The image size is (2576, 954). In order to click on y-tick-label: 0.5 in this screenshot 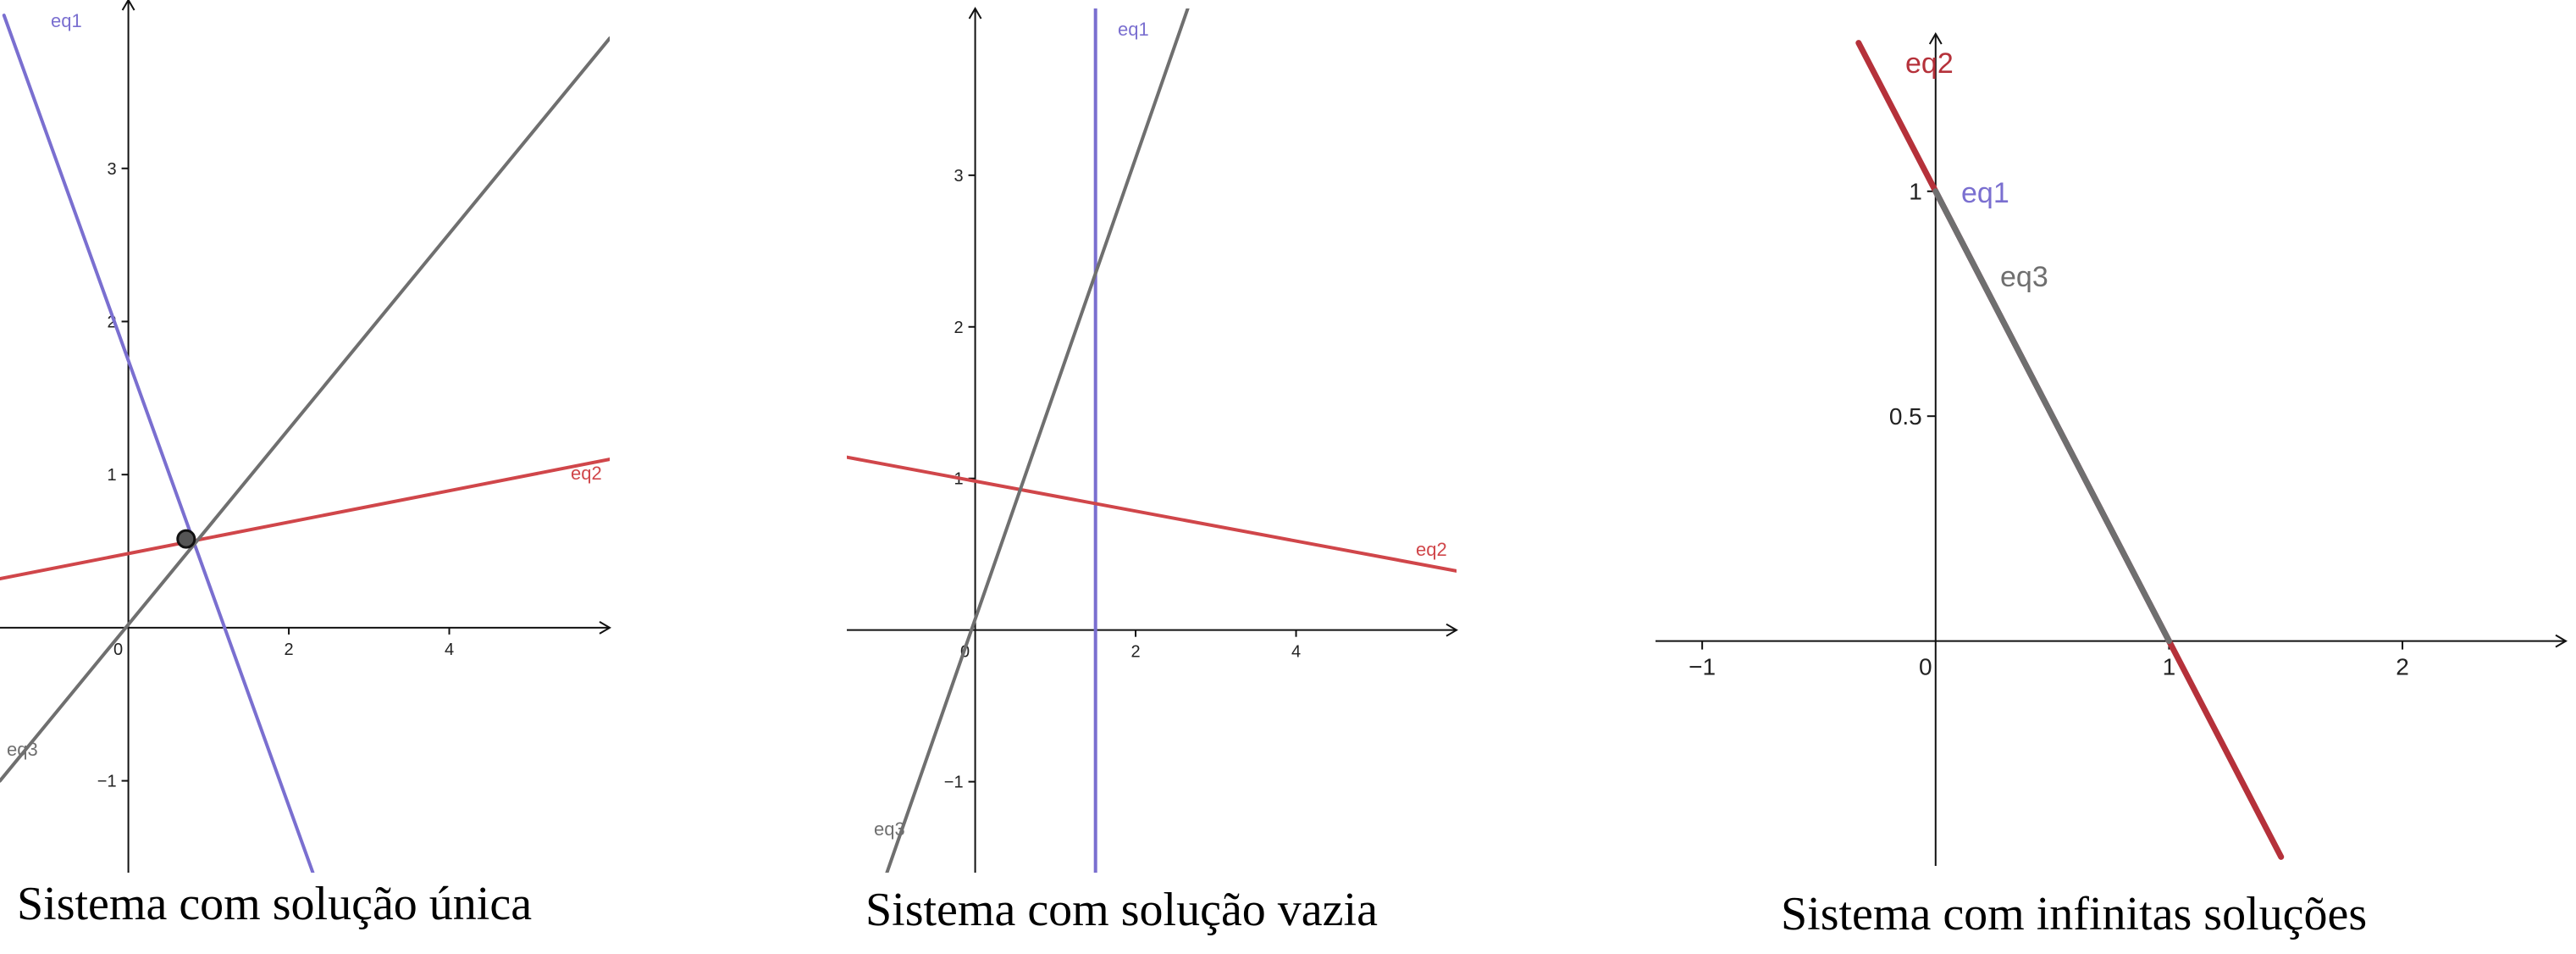, I will do `click(1906, 417)`.